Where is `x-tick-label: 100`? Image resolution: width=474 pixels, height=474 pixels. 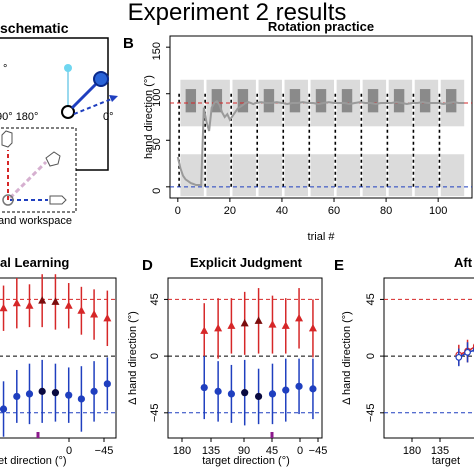
x-tick-label: 100 is located at coordinates (438, 211).